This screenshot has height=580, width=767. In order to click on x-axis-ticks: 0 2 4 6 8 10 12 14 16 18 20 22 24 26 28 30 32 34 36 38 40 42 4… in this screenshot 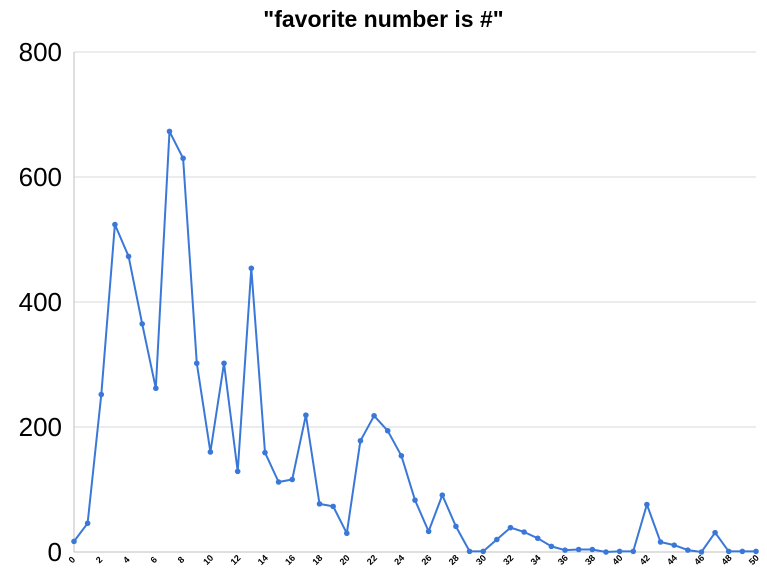, I will do `click(414, 560)`.